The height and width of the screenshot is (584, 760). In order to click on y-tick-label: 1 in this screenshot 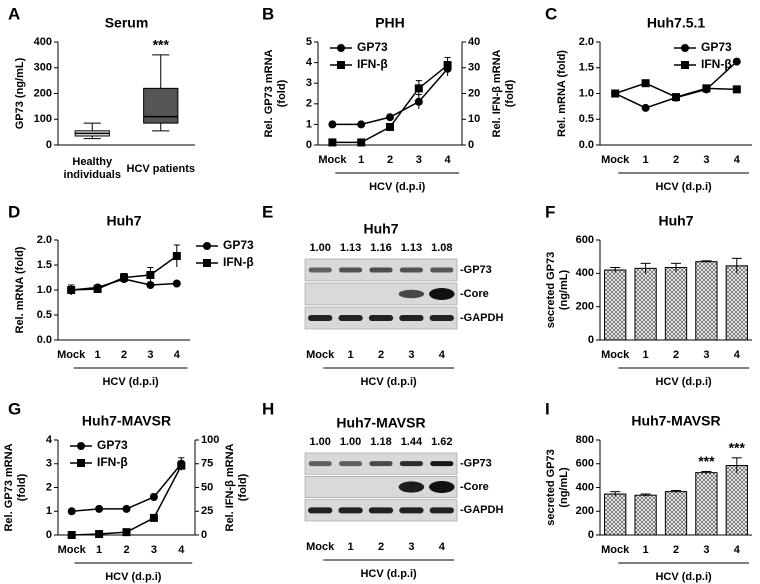, I will do `click(309, 124)`.